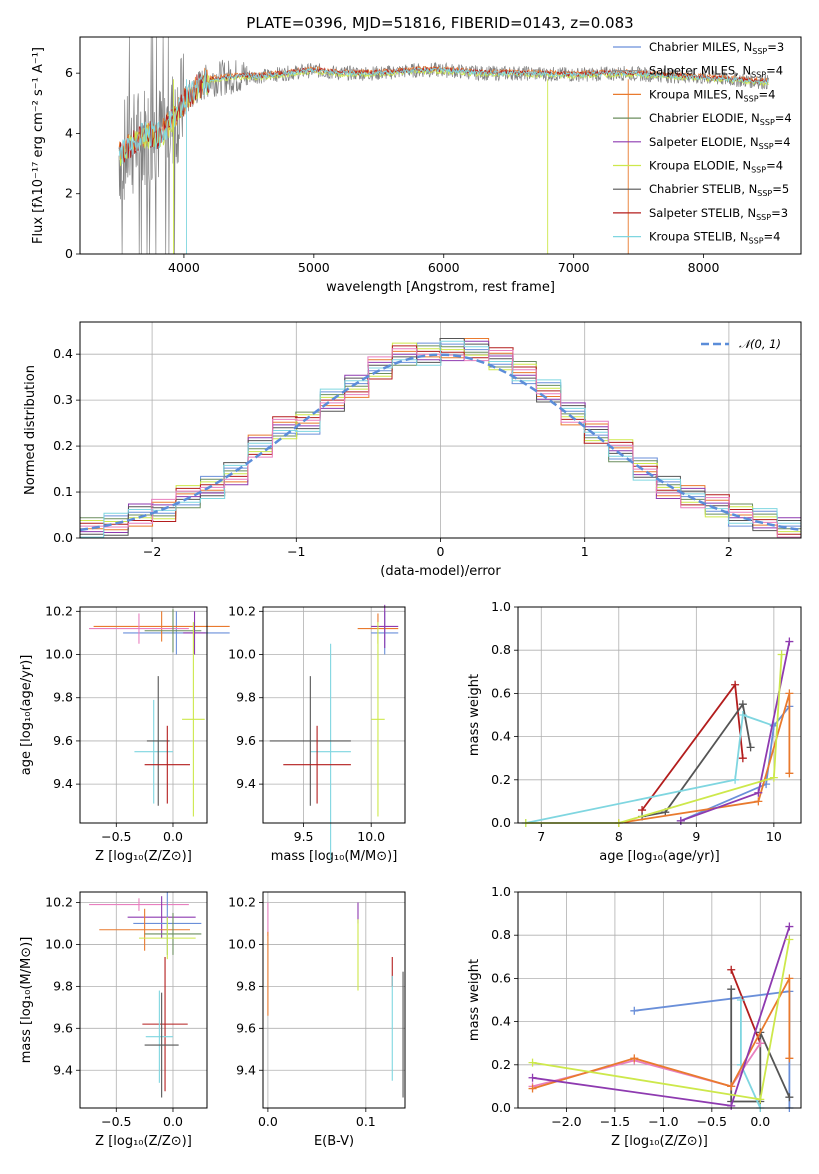  I want to click on x-tick-label: 0, so click(441, 551).